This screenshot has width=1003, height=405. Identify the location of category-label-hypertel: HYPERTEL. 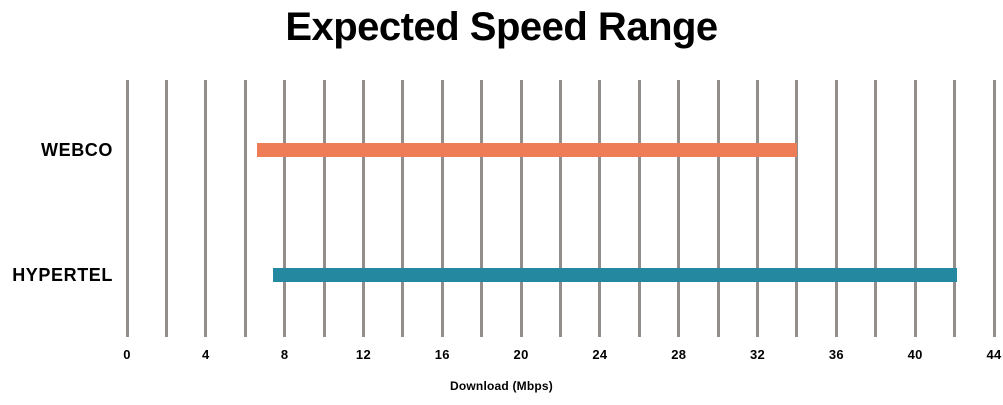
(62, 275).